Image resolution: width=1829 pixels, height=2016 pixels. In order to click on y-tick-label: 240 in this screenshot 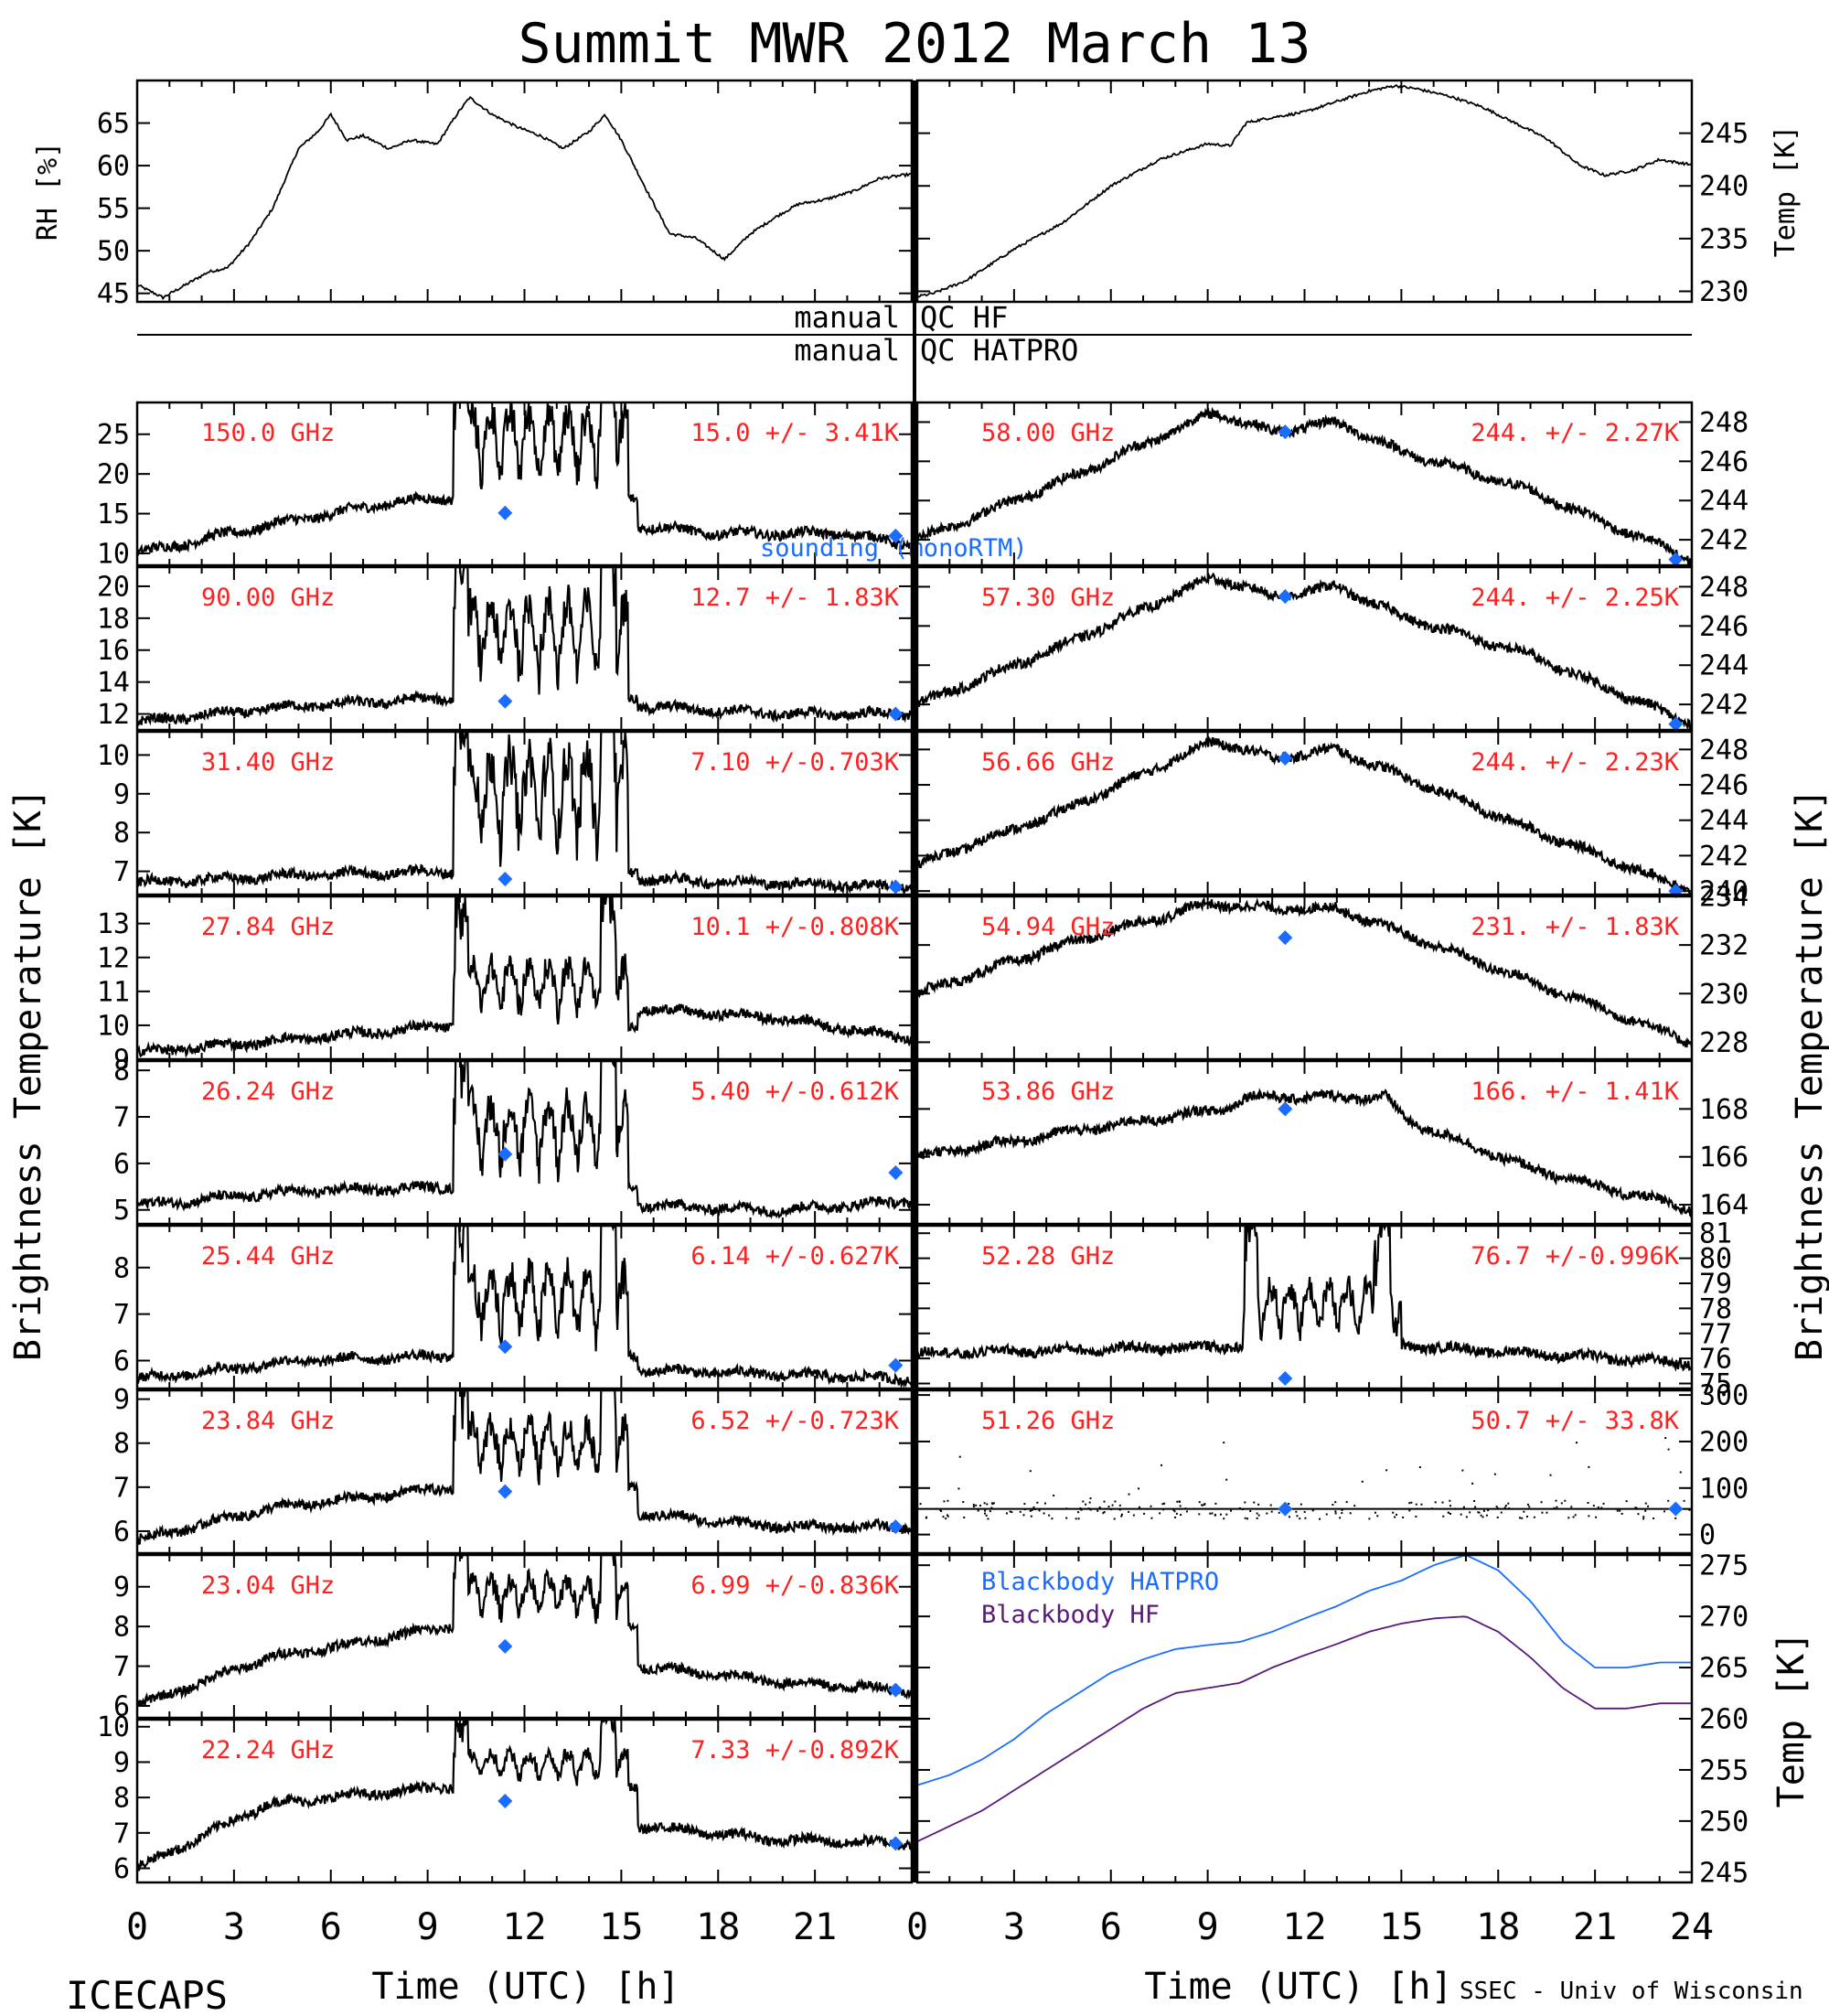, I will do `click(1724, 892)`.